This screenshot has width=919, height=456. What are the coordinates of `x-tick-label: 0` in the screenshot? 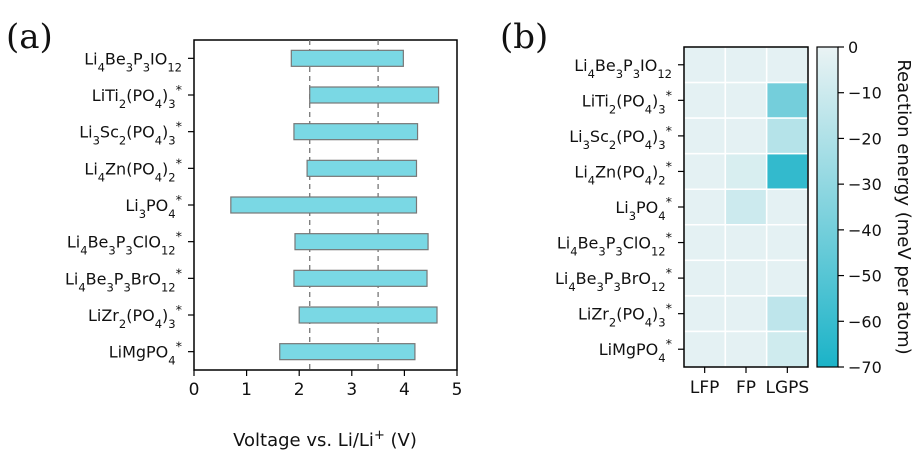 It's located at (194, 390).